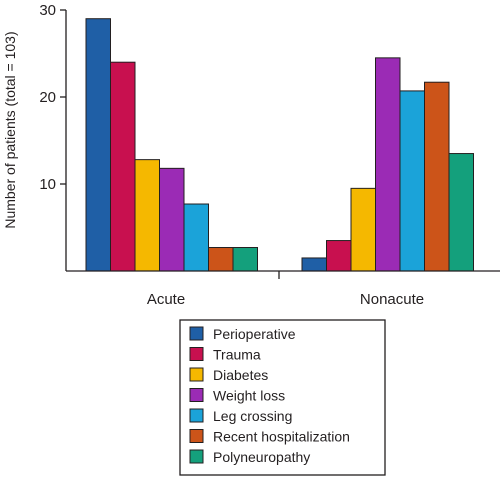 The height and width of the screenshot is (477, 500). Describe the element at coordinates (252, 416) in the screenshot. I see `legend-label-leg-crossing: Leg crossing` at that location.